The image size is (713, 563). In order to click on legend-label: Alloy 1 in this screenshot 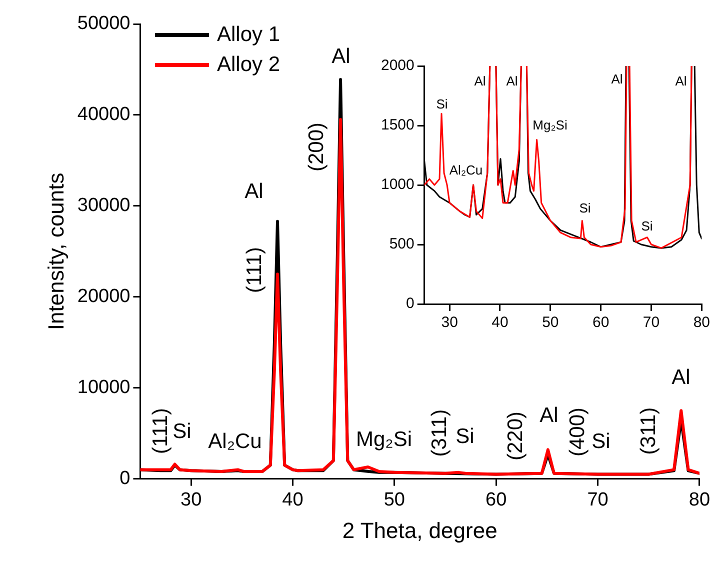, I will do `click(248, 35)`.